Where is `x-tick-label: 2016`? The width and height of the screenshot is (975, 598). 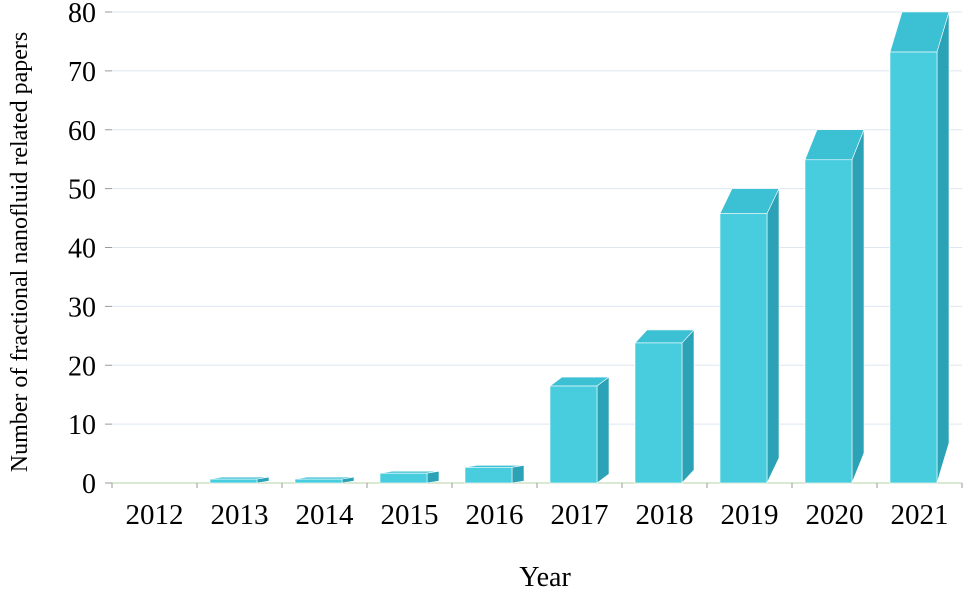
x-tick-label: 2016 is located at coordinates (495, 515).